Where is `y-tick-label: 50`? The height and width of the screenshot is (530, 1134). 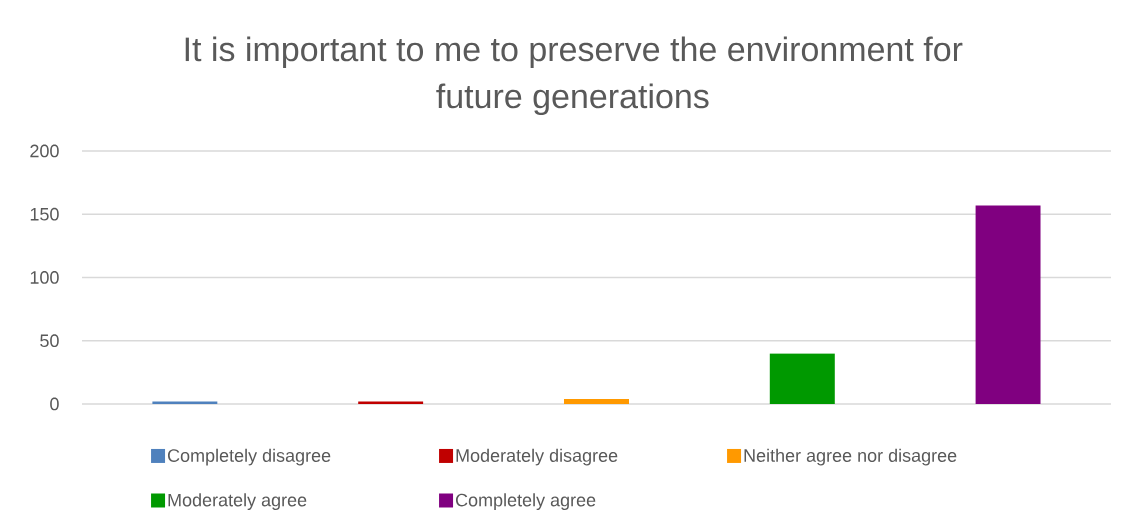
y-tick-label: 50 is located at coordinates (49, 341).